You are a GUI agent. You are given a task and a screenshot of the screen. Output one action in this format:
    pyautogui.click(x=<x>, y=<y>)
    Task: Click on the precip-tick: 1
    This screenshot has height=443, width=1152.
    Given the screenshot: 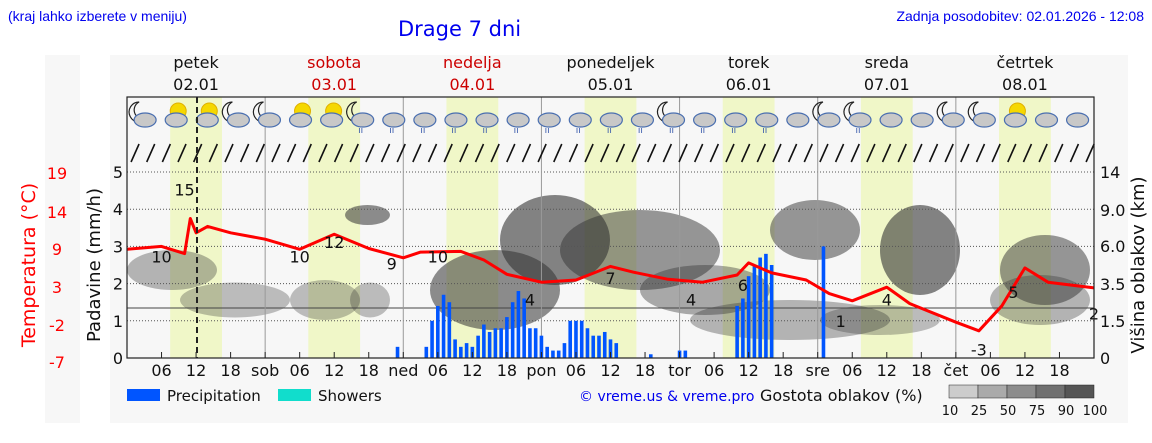 What is the action you would take?
    pyautogui.click(x=118, y=321)
    